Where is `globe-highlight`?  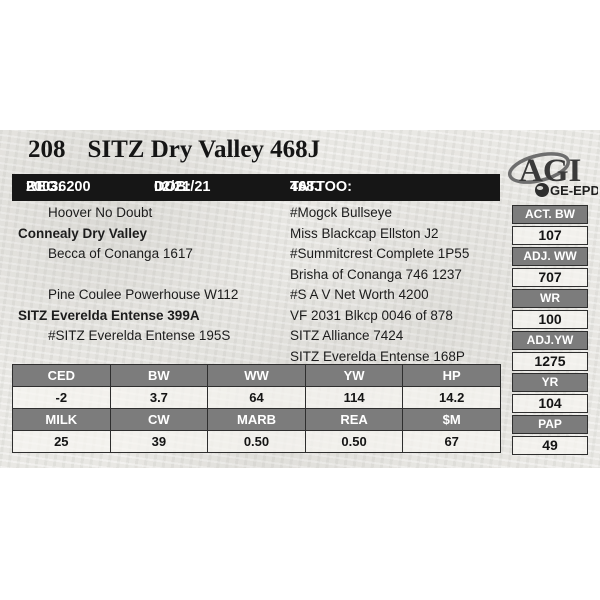
globe-highlight is located at coordinates (540, 188).